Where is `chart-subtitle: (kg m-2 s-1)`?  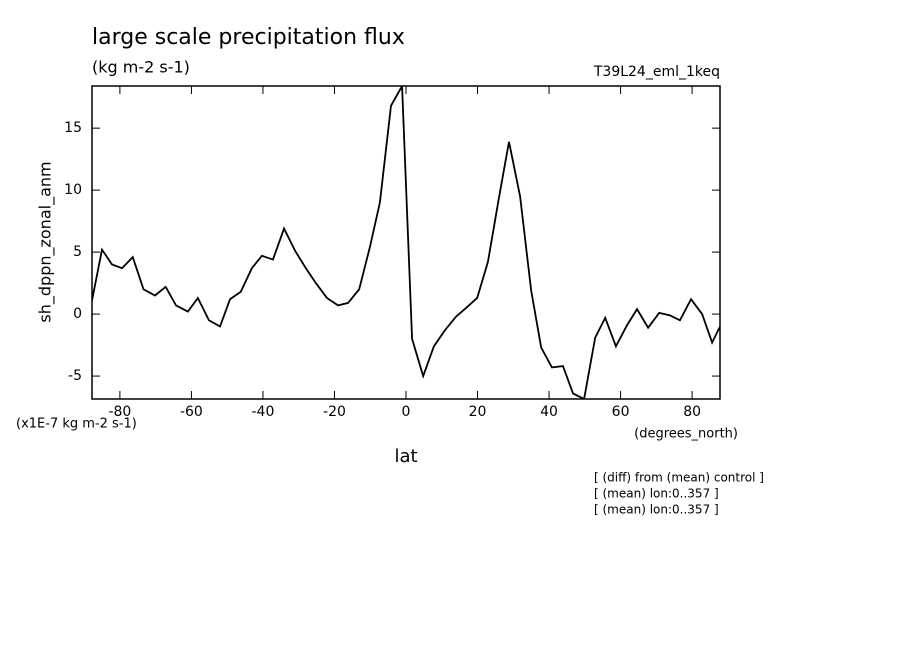
chart-subtitle: (kg m-2 s-1) is located at coordinates (141, 67).